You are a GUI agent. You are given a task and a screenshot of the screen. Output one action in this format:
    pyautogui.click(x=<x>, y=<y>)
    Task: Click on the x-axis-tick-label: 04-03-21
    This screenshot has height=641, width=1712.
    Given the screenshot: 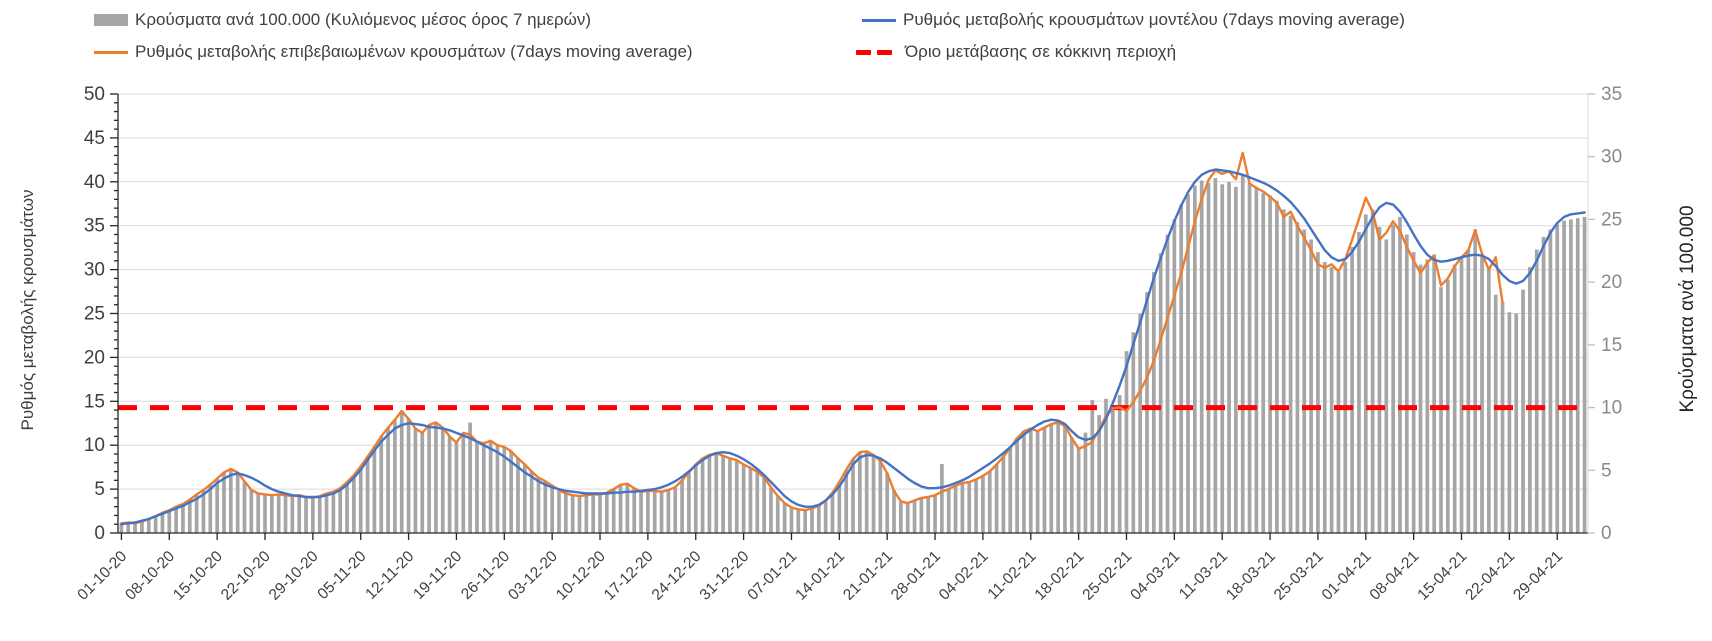 What is the action you would take?
    pyautogui.click(x=1155, y=576)
    